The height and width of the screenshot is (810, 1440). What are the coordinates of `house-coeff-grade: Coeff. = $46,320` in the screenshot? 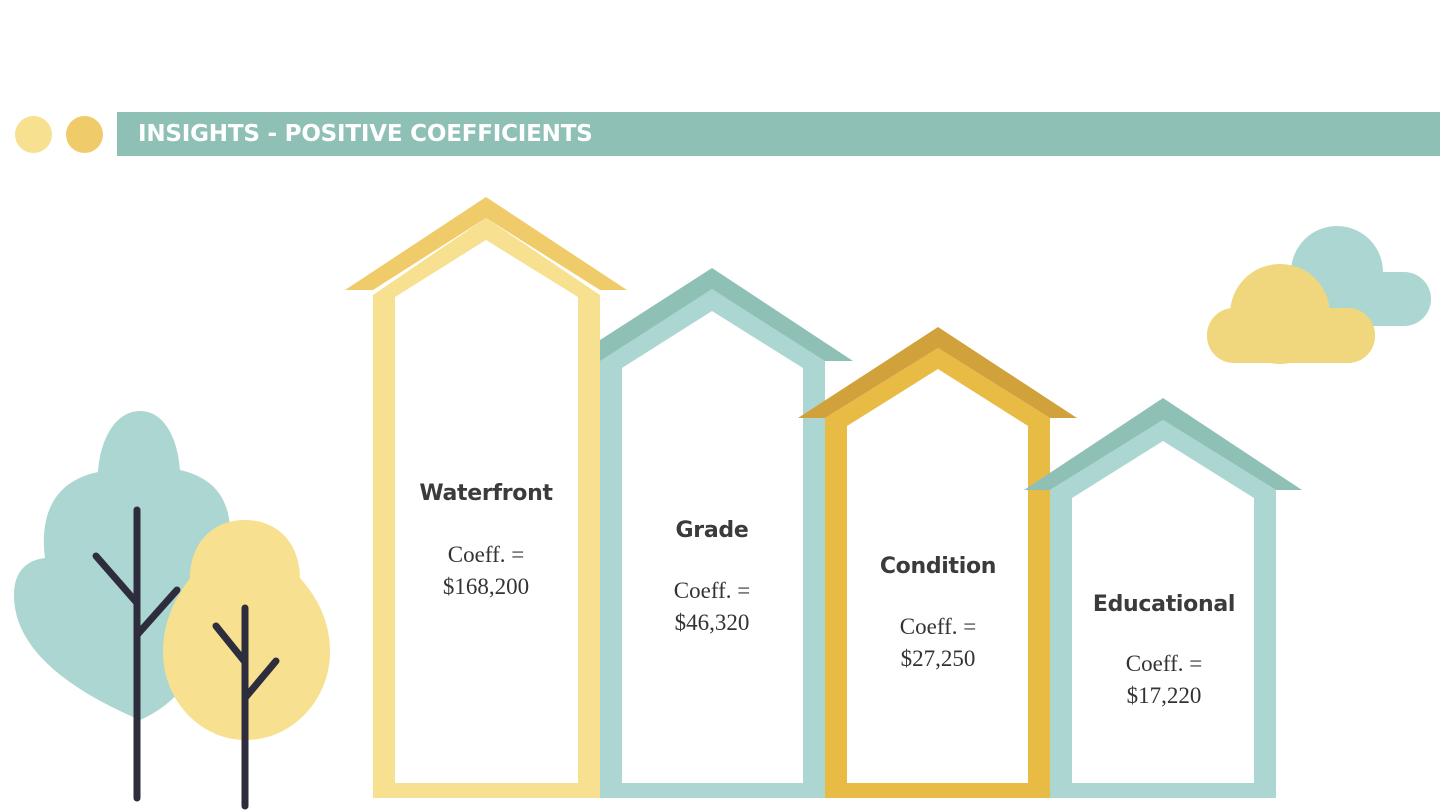 It's located at (712, 607).